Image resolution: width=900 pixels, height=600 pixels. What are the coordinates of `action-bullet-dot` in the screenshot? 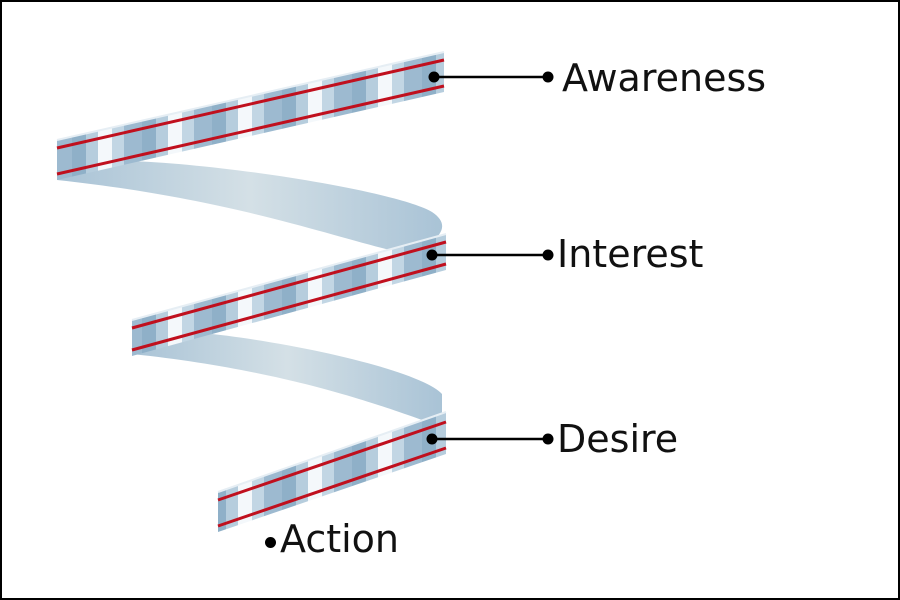 It's located at (270, 542).